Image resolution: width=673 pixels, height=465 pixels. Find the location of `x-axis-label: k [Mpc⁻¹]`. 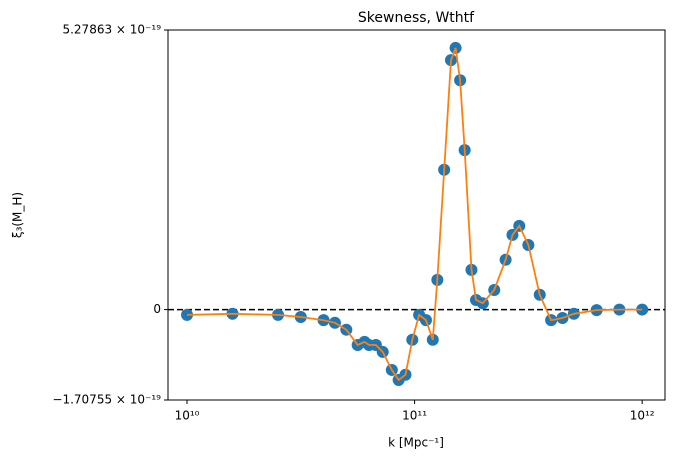

x-axis-label: k [Mpc⁻¹] is located at coordinates (416, 443).